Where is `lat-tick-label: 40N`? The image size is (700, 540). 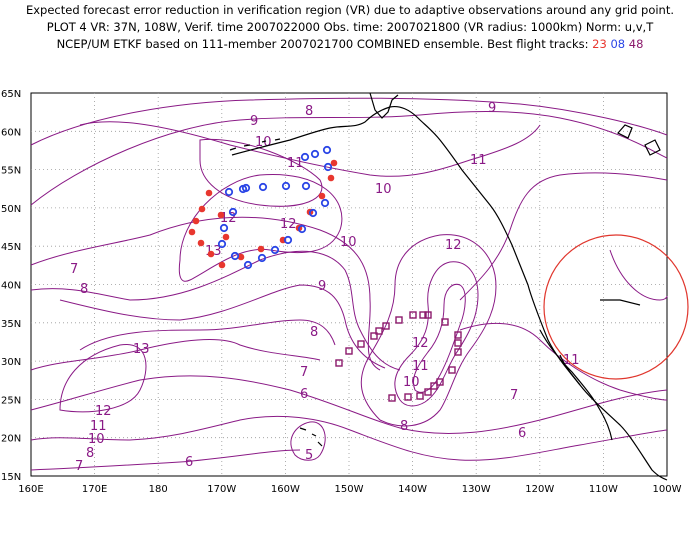 lat-tick-label: 40N is located at coordinates (11, 286).